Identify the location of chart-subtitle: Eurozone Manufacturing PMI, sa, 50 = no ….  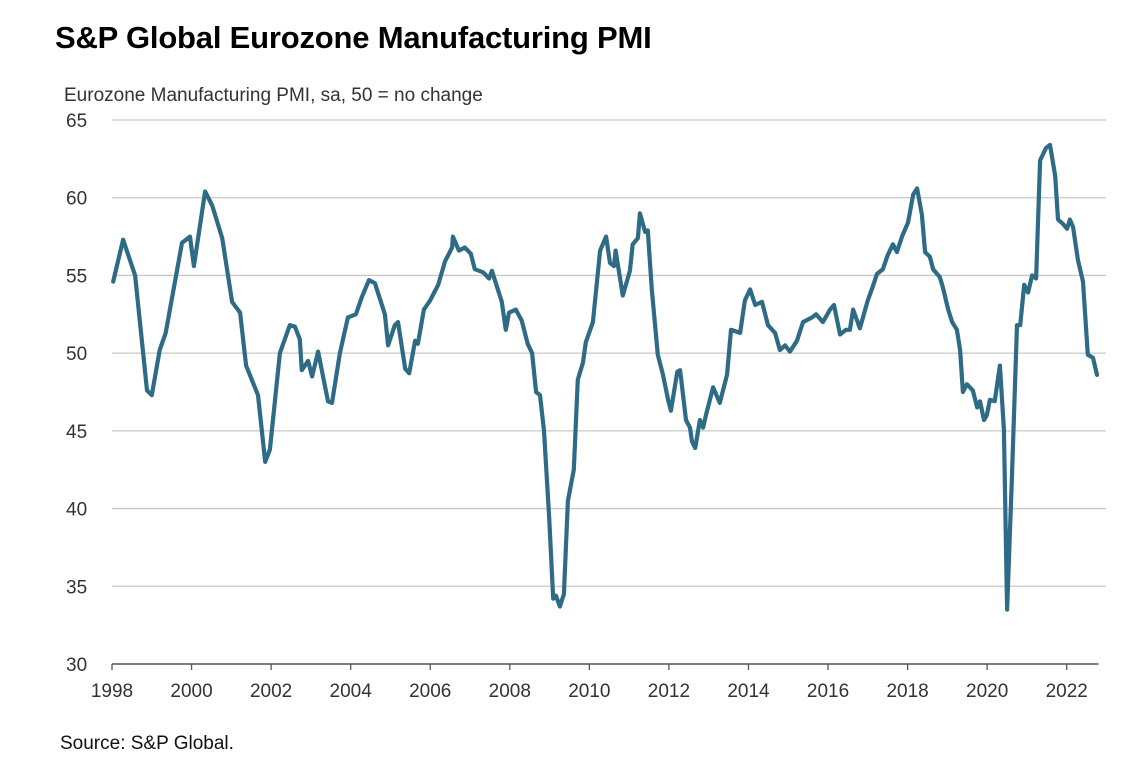
(273, 95).